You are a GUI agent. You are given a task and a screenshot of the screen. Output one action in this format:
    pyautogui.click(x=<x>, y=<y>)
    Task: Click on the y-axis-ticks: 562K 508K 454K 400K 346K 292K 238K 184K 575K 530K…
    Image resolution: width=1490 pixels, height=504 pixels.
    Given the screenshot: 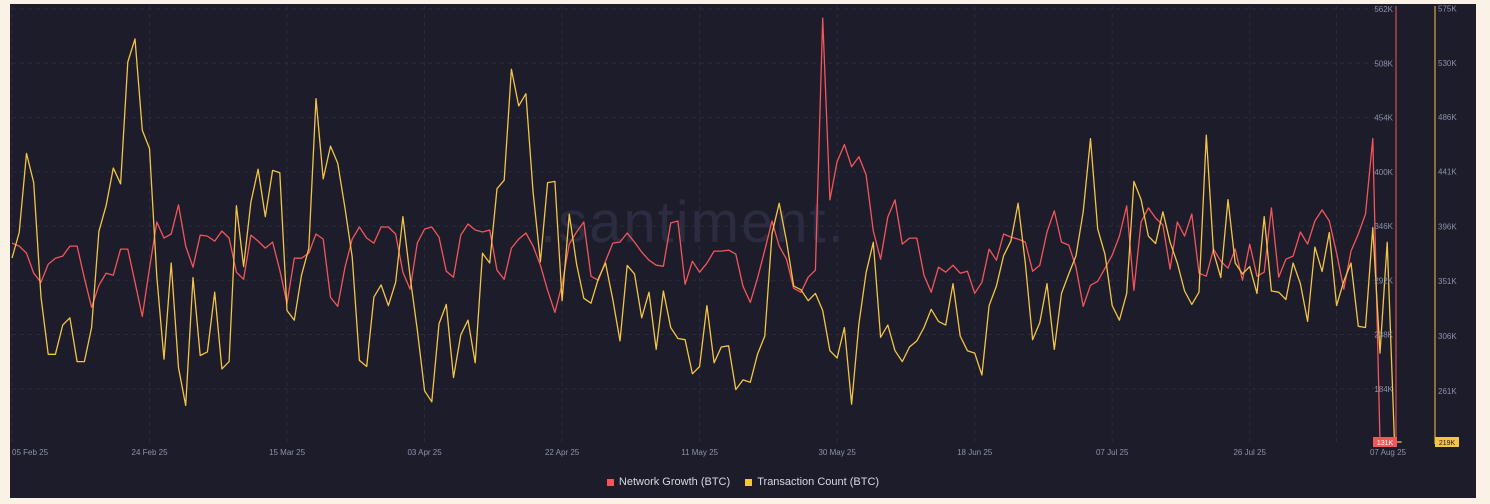 What is the action you would take?
    pyautogui.click(x=1416, y=225)
    